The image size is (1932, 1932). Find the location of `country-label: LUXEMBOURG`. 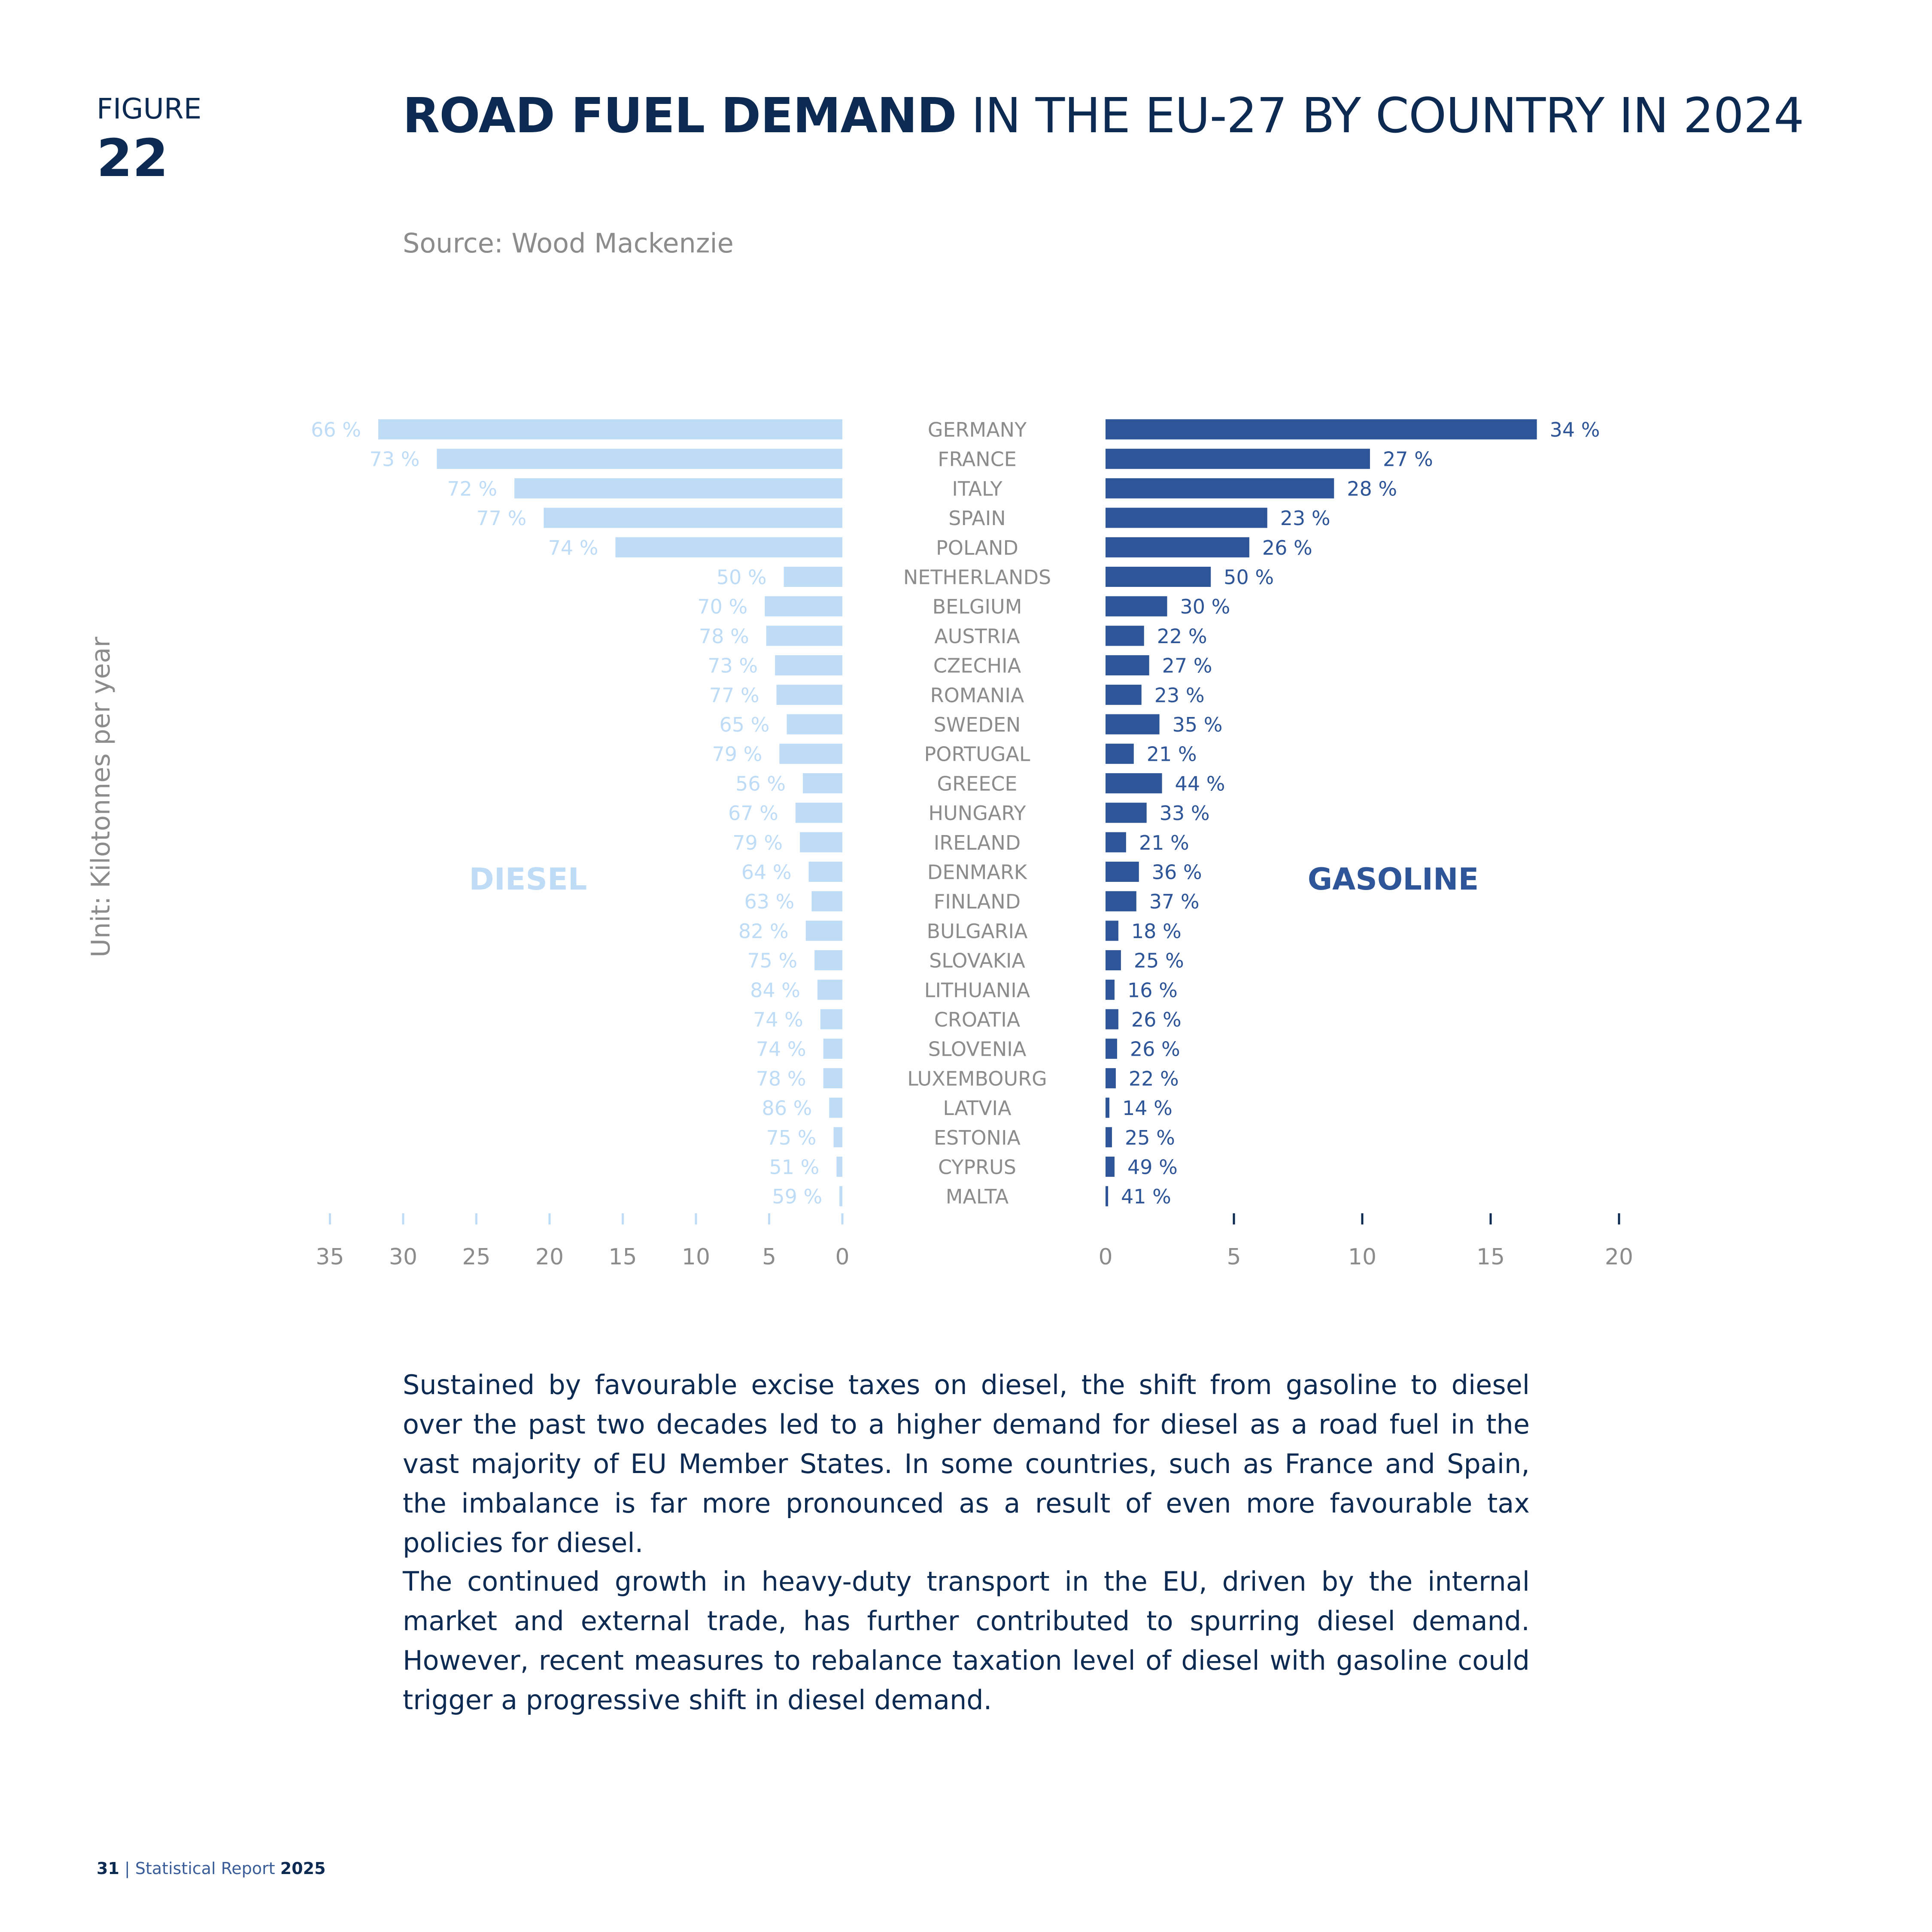

country-label: LUXEMBOURG is located at coordinates (977, 1078).